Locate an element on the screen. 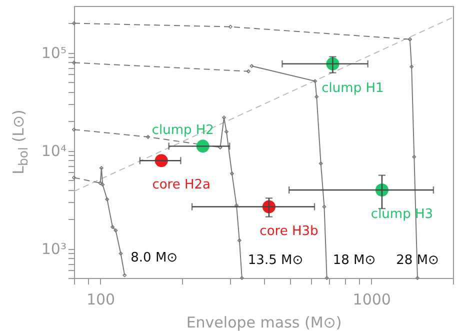 Image resolution: width=463 pixels, height=331 pixels. y-tick-label: 10⁴ is located at coordinates (53, 151).